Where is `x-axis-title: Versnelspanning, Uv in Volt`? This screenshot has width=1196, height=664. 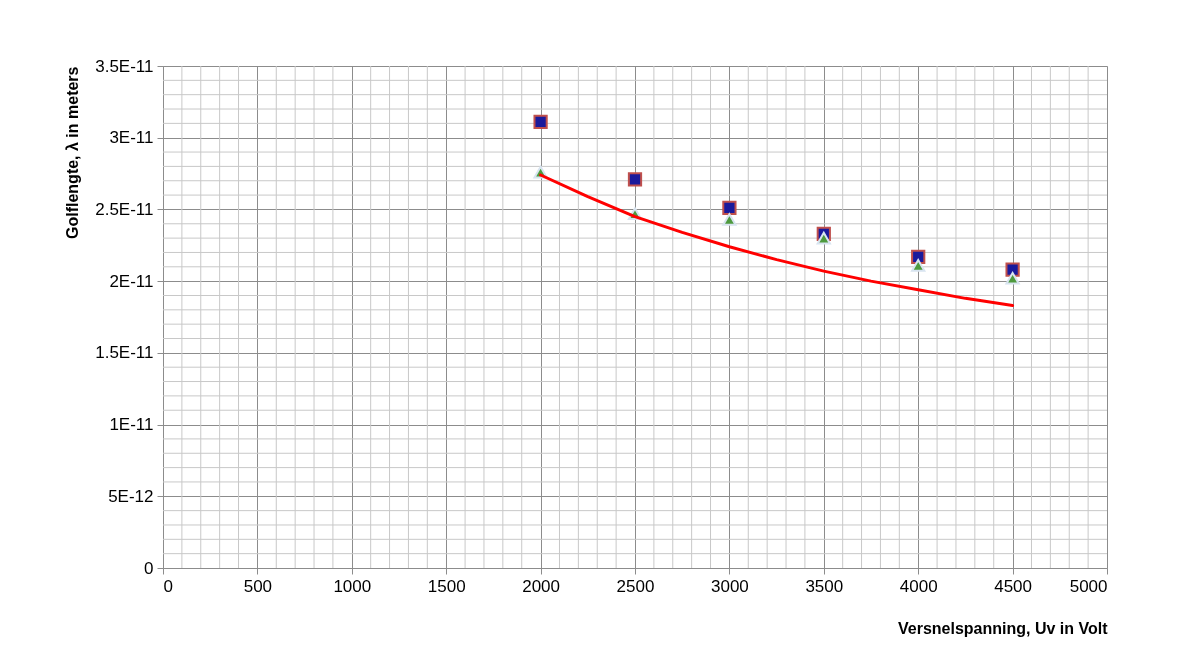 x-axis-title: Versnelspanning, Uv in Volt is located at coordinates (1003, 628).